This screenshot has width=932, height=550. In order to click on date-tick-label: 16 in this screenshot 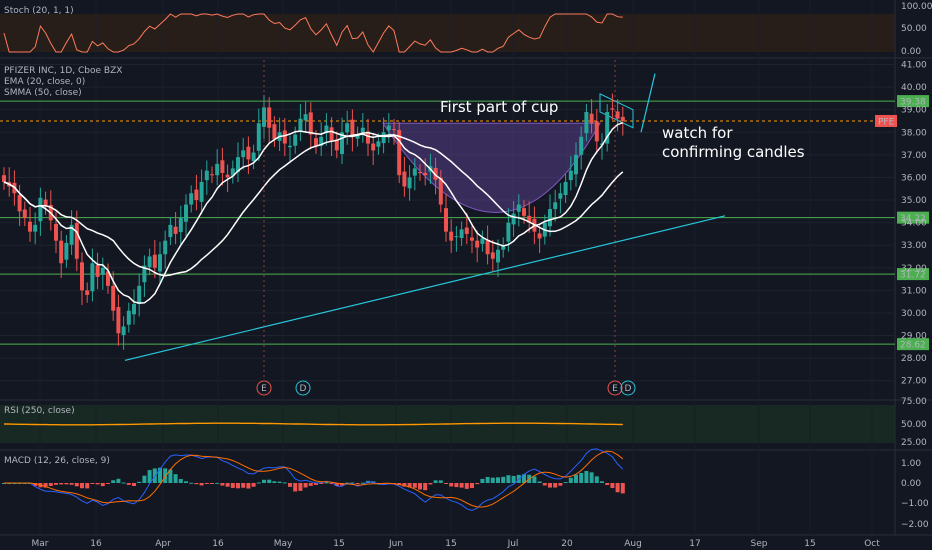, I will do `click(96, 544)`.